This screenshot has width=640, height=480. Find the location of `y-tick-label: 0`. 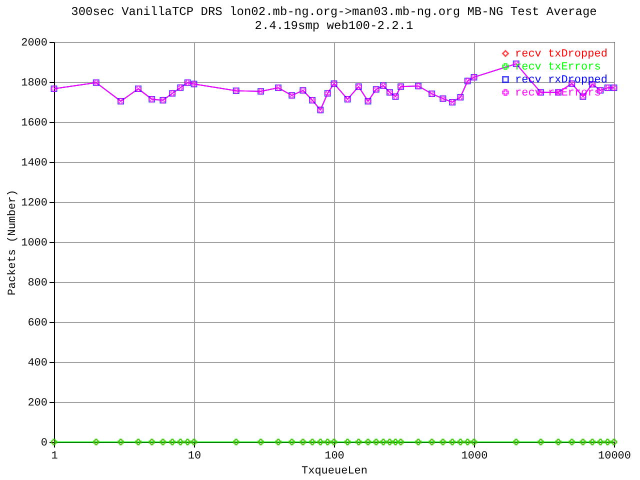

y-tick-label: 0 is located at coordinates (44, 444).